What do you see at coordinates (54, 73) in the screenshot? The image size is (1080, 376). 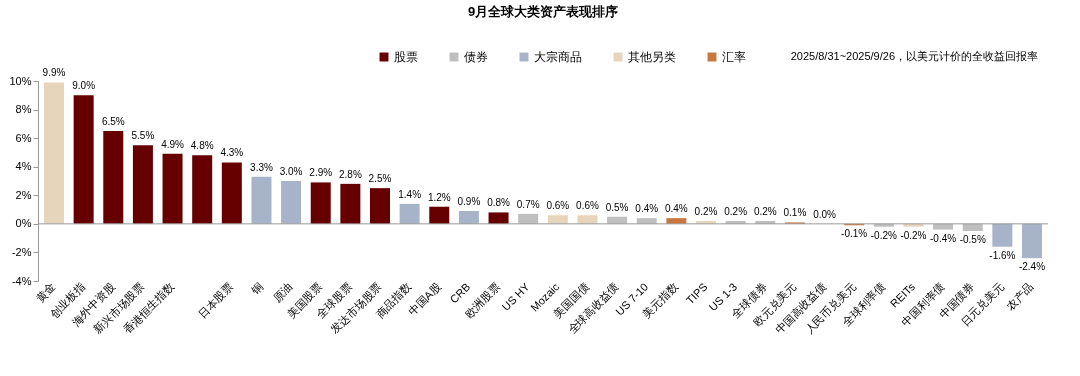 I see `data-label: 9.9%` at bounding box center [54, 73].